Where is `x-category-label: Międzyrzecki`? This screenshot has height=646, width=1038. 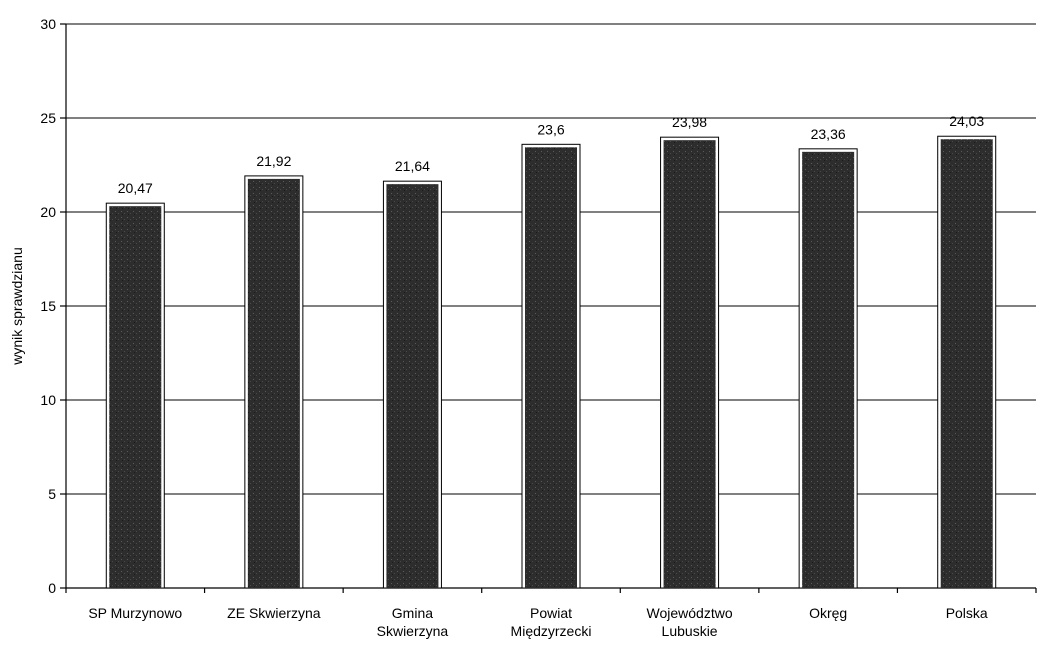 x-category-label: Międzyrzecki is located at coordinates (551, 631).